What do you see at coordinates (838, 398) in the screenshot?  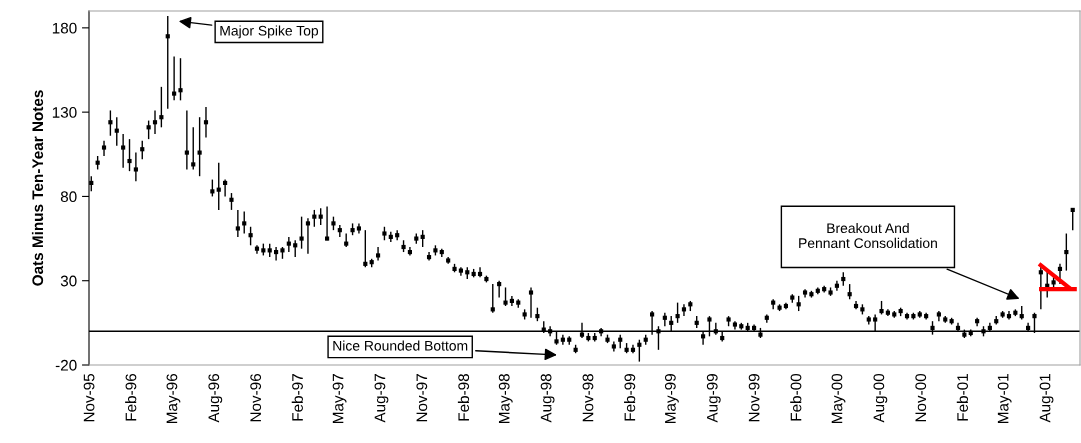 I see `x-tick-label: May-00` at bounding box center [838, 398].